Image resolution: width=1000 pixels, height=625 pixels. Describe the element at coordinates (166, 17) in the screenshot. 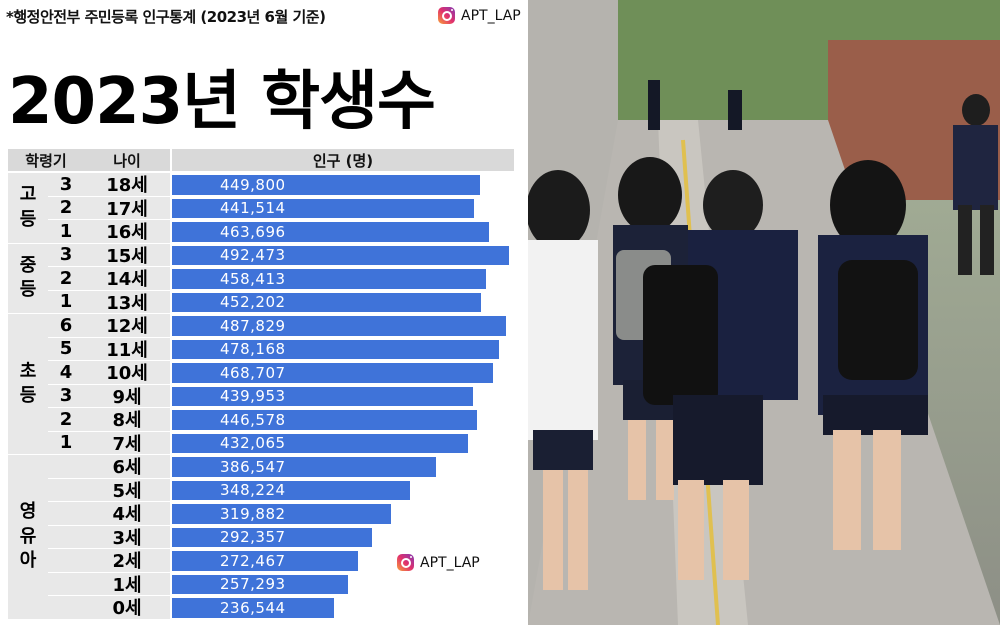

I see `source-note: *행정안전부 주민등록 인구통계 (2023년 6월 기준)` at that location.